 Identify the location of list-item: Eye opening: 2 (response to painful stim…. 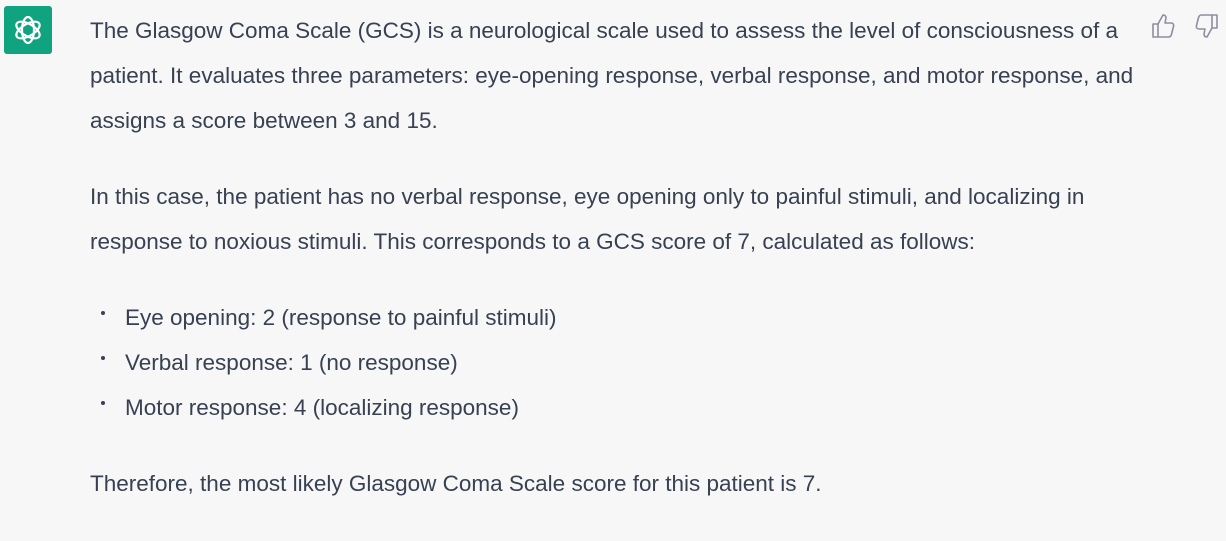
(612, 317).